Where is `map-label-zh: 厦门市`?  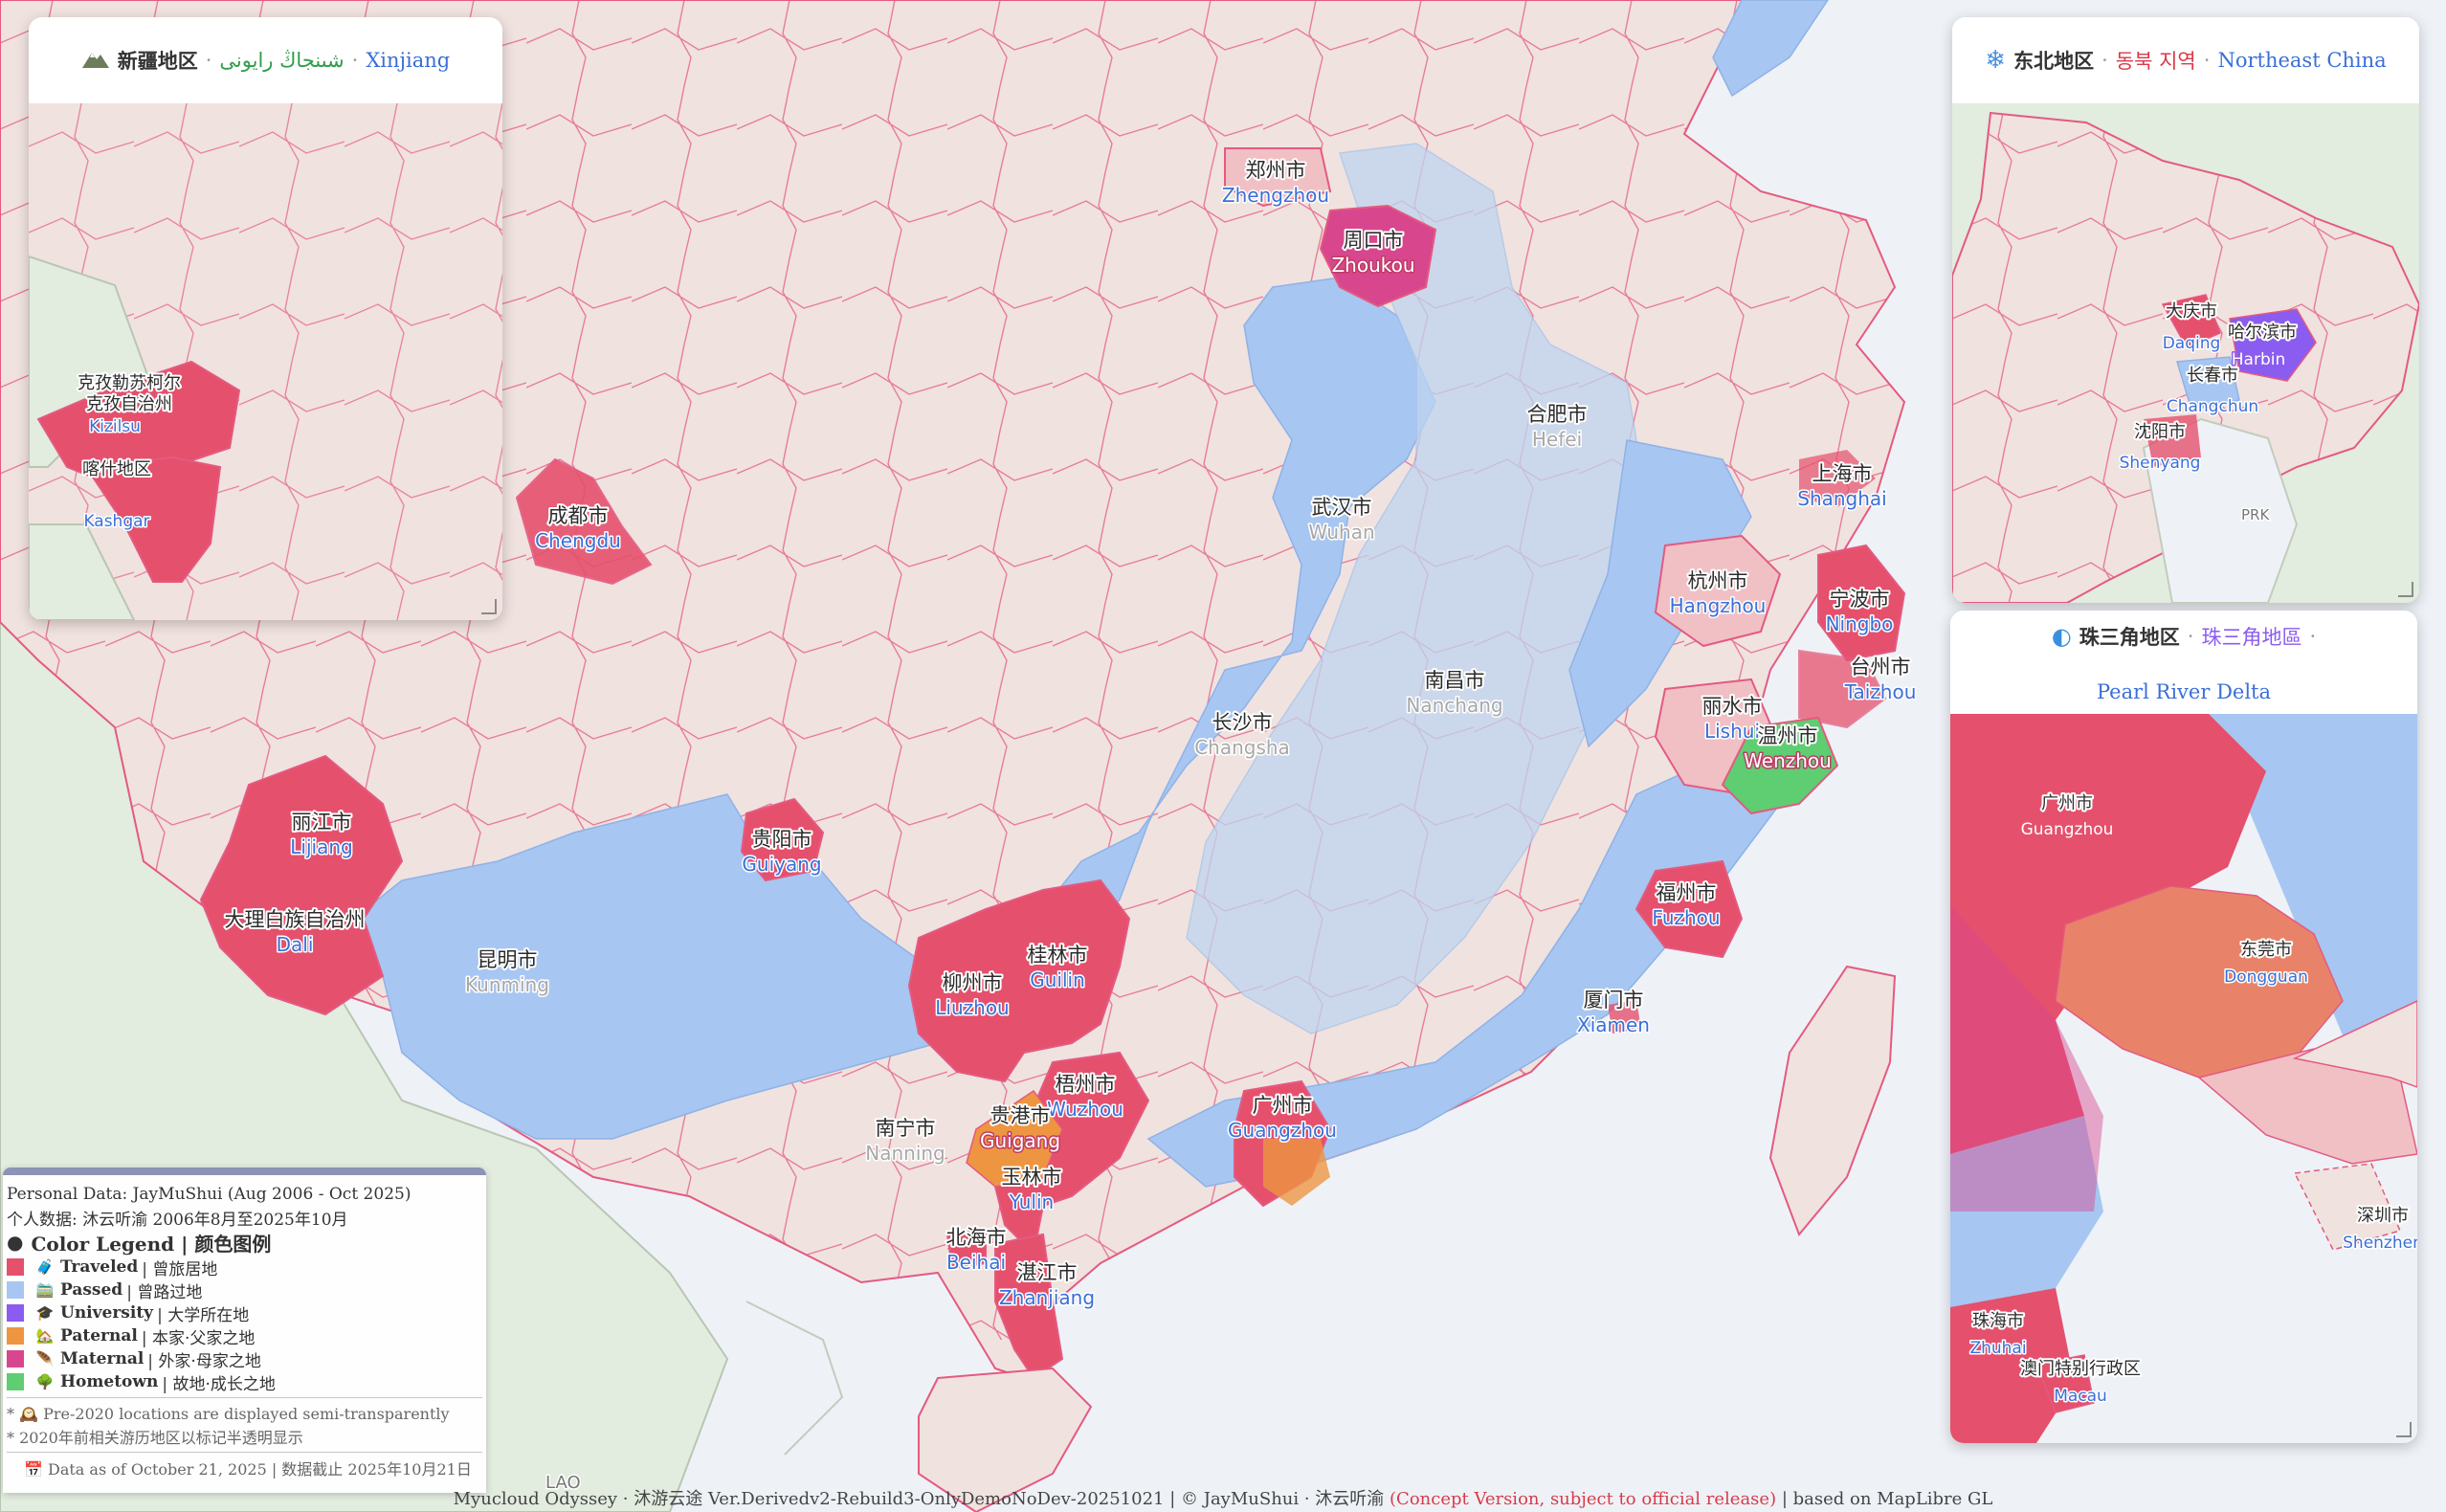 map-label-zh: 厦门市 is located at coordinates (1614, 1000).